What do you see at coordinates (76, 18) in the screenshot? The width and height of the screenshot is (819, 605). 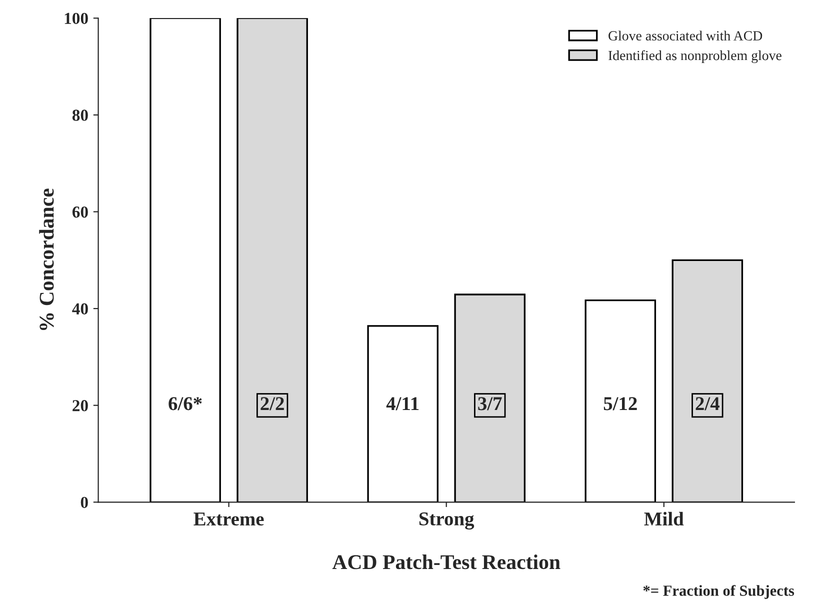 I see `y-tick-label: 100` at bounding box center [76, 18].